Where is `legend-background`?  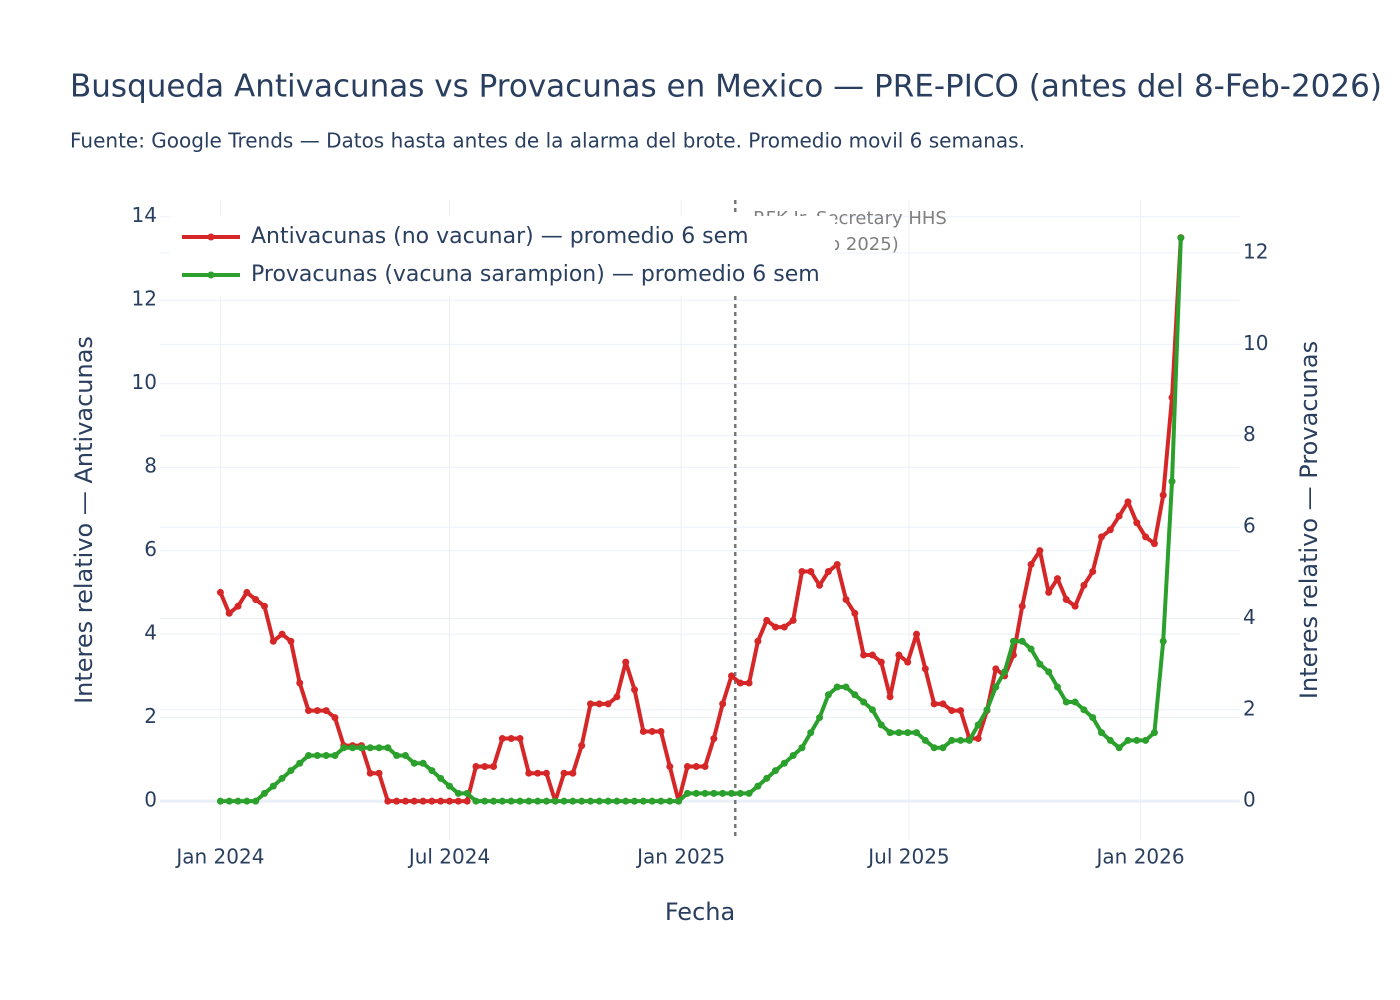
legend-background is located at coordinates (502, 256).